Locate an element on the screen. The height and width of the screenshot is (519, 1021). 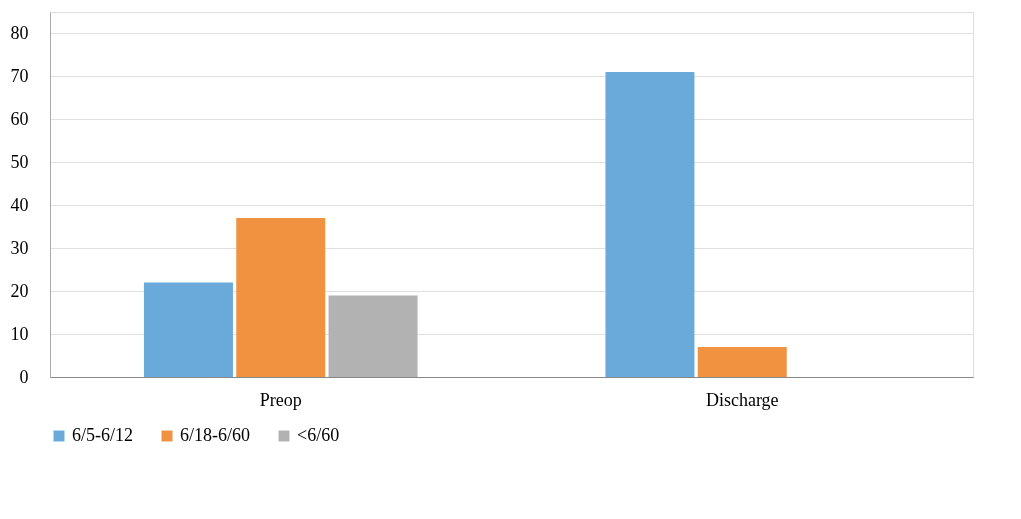
x-tick-label: Preop is located at coordinates (280, 399).